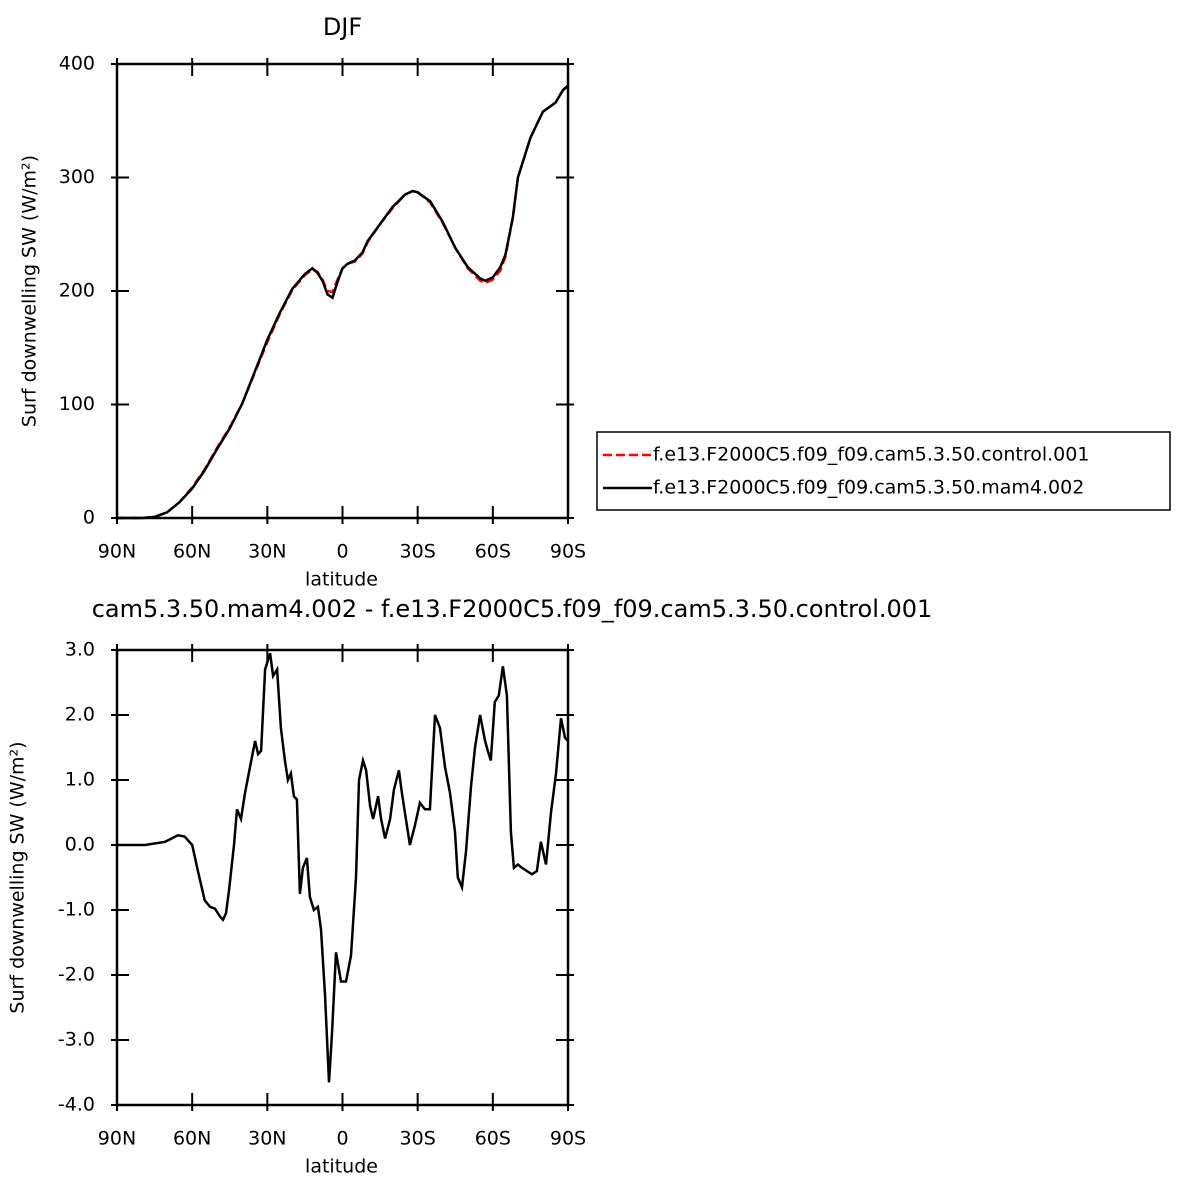  Describe the element at coordinates (76, 975) in the screenshot. I see `y-tick-label: -2.0` at that location.